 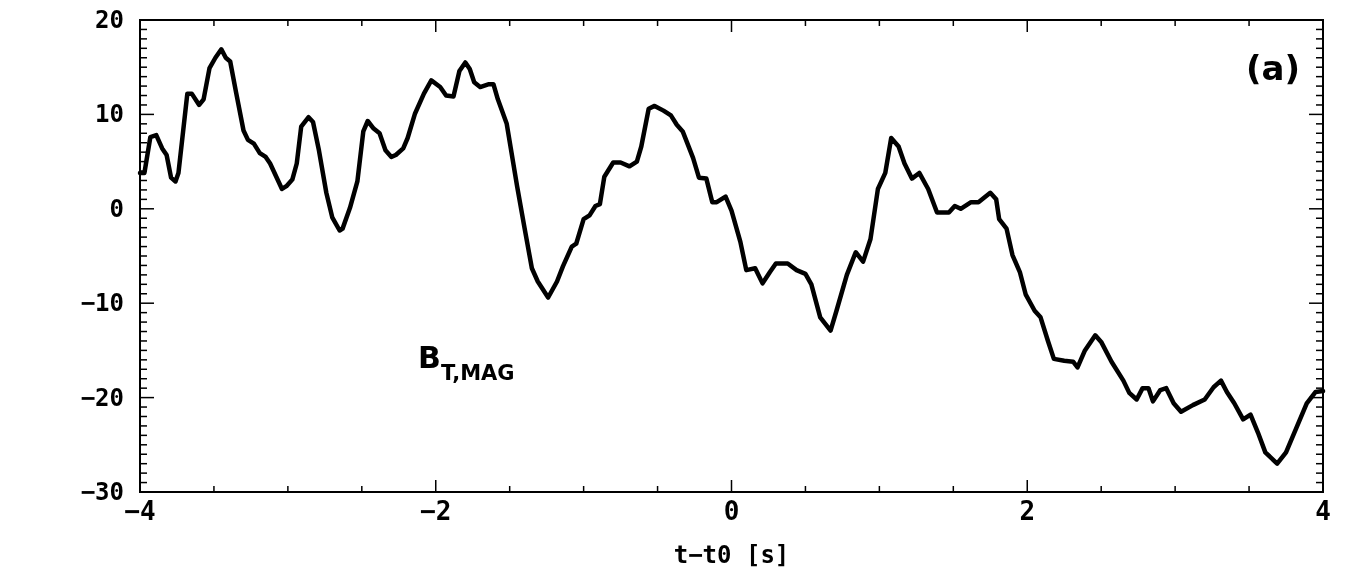 I want to click on x-tick-label: 4, so click(x=1323, y=511).